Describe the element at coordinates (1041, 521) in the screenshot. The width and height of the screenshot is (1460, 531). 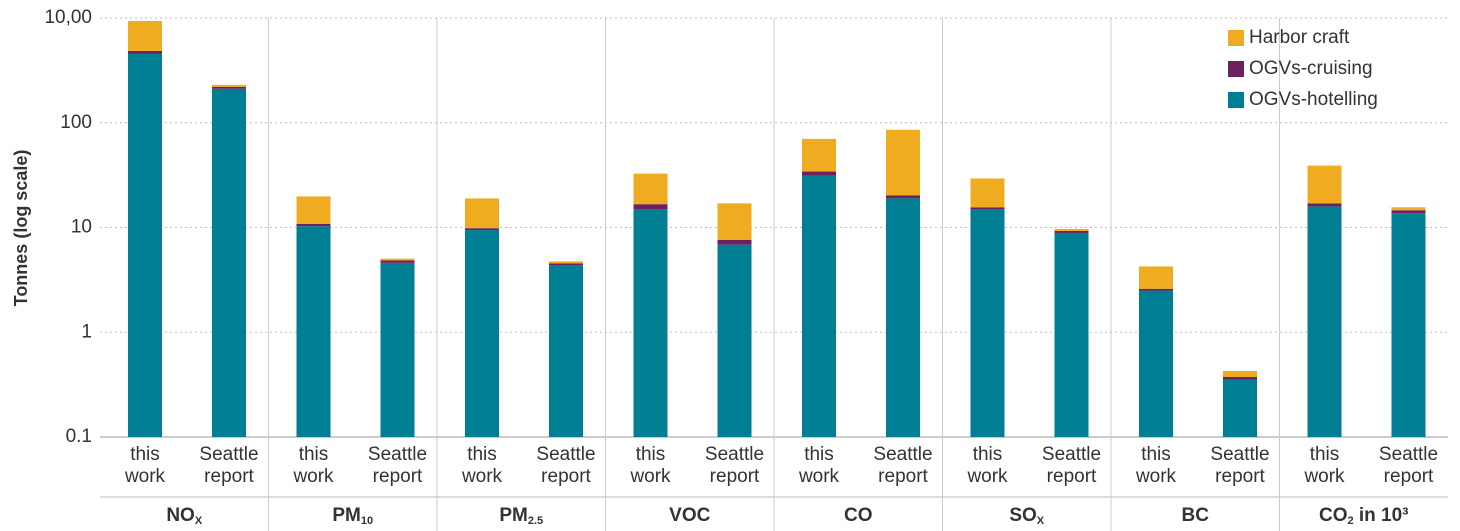
I see `group-label-sub: X` at that location.